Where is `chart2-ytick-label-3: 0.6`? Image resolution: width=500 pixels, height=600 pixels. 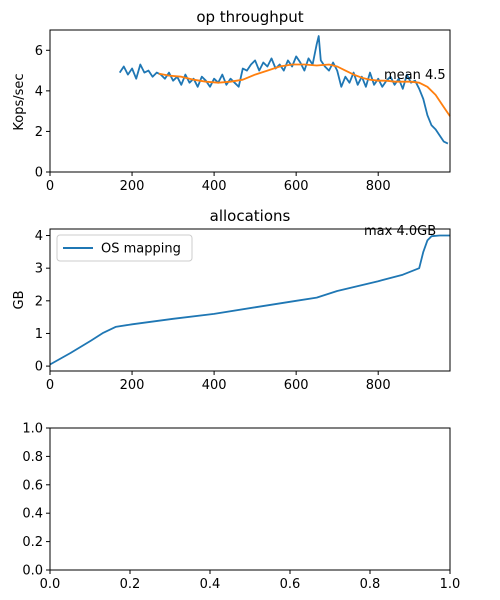 chart2-ytick-label-3: 0.6 is located at coordinates (32, 485).